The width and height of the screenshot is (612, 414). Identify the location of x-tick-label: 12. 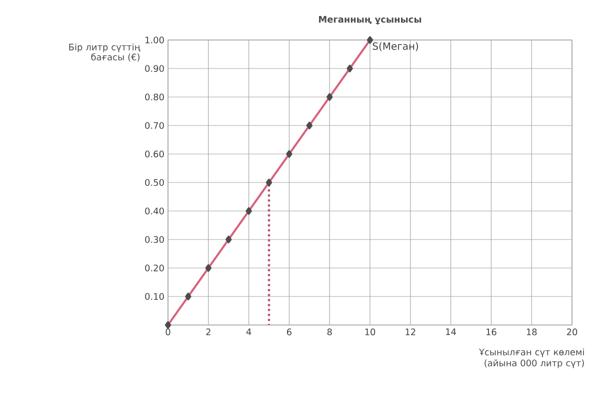
(411, 332).